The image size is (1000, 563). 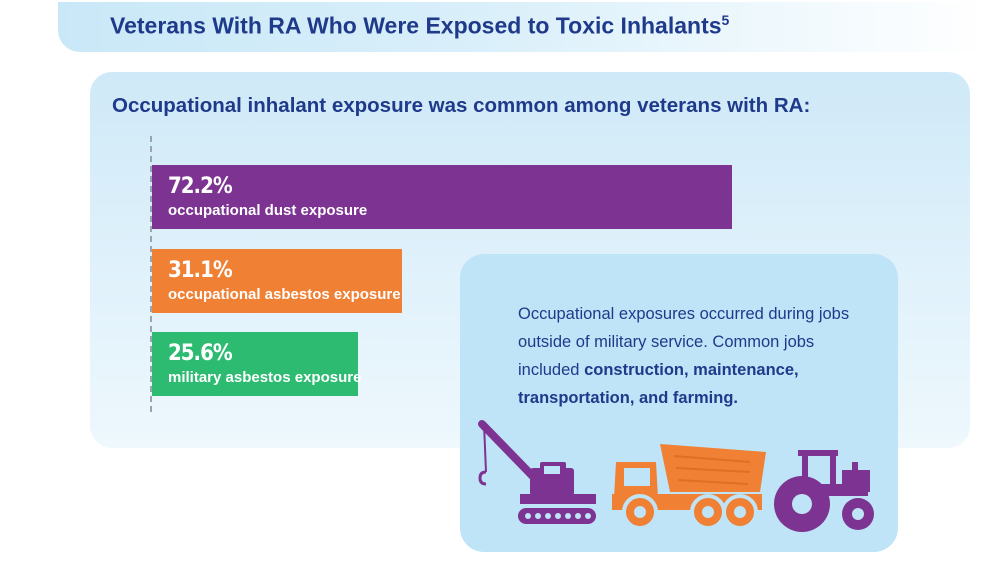 I want to click on bar-value-label: 72.2%, so click(x=200, y=186).